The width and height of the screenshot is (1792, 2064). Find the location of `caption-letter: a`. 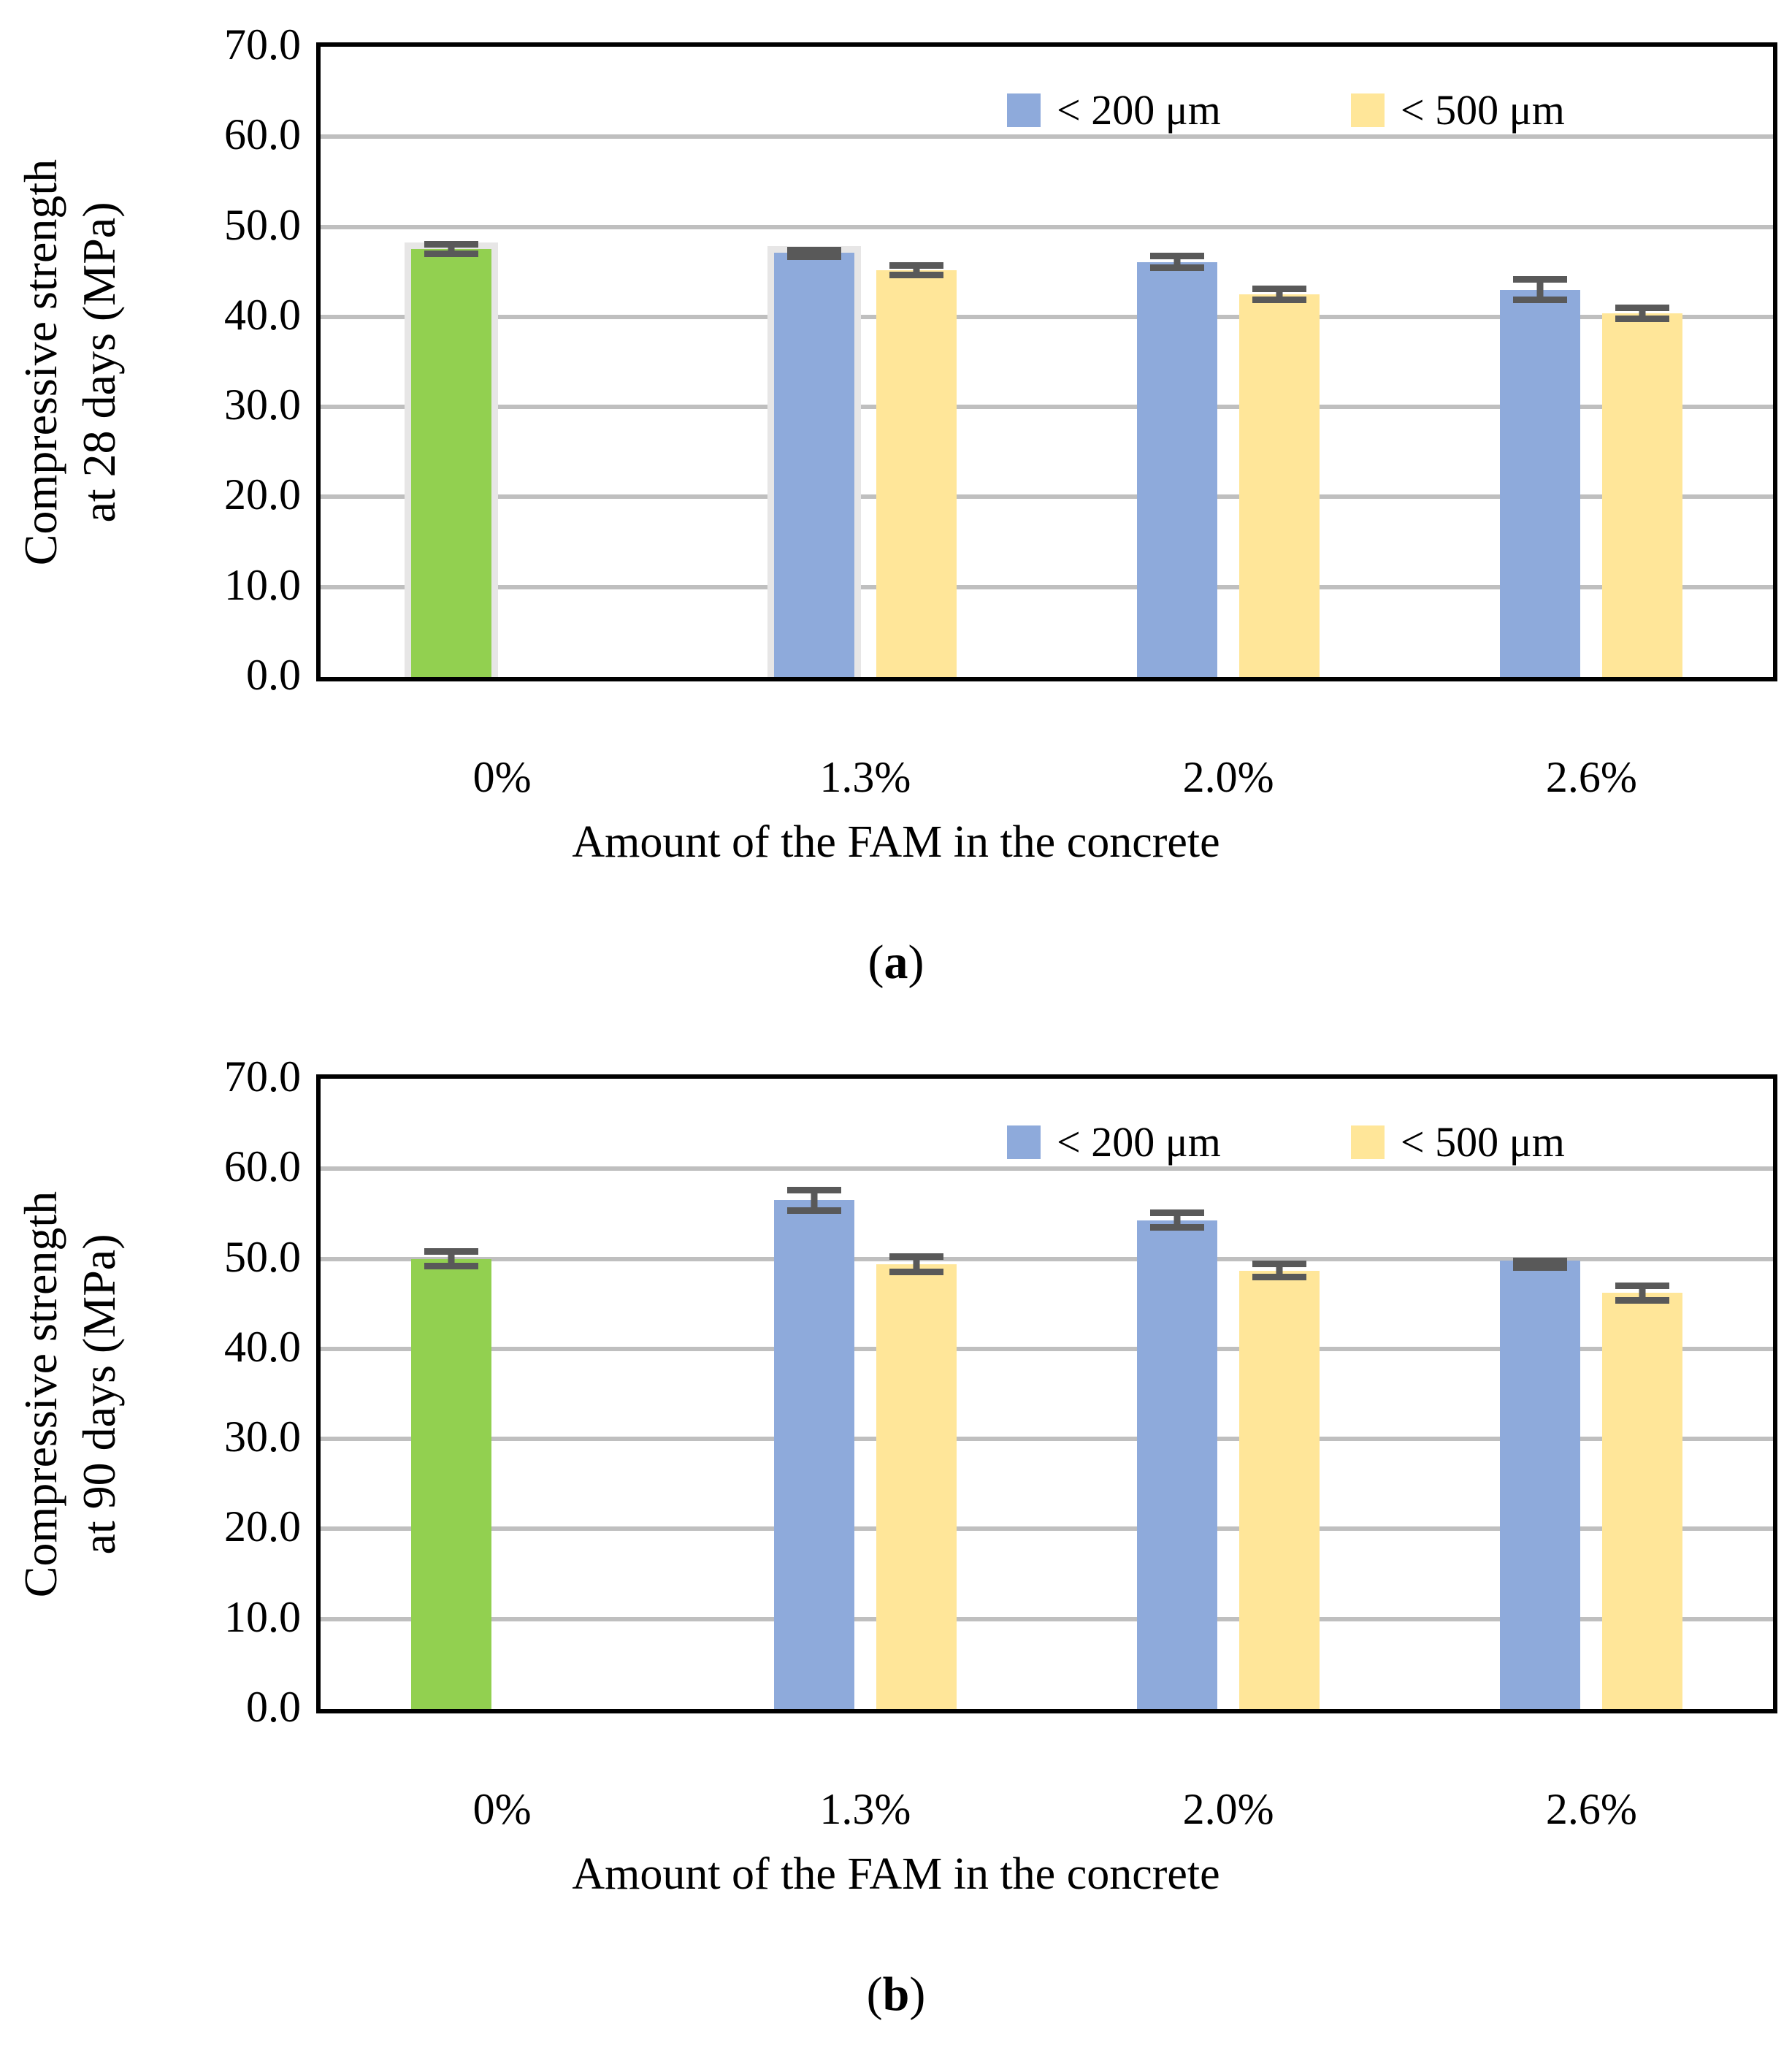

caption-letter: a is located at coordinates (896, 962).